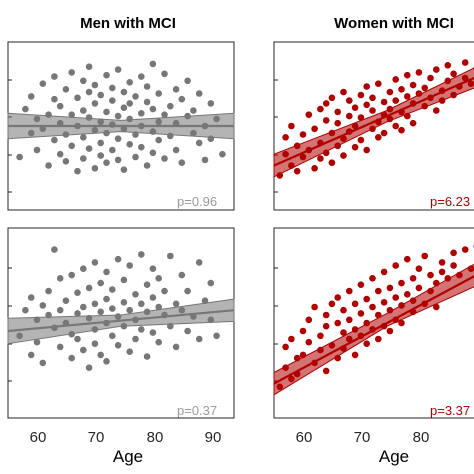 This screenshot has width=474, height=474. Describe the element at coordinates (121, 321) in the screenshot. I see `fit-line` at that location.